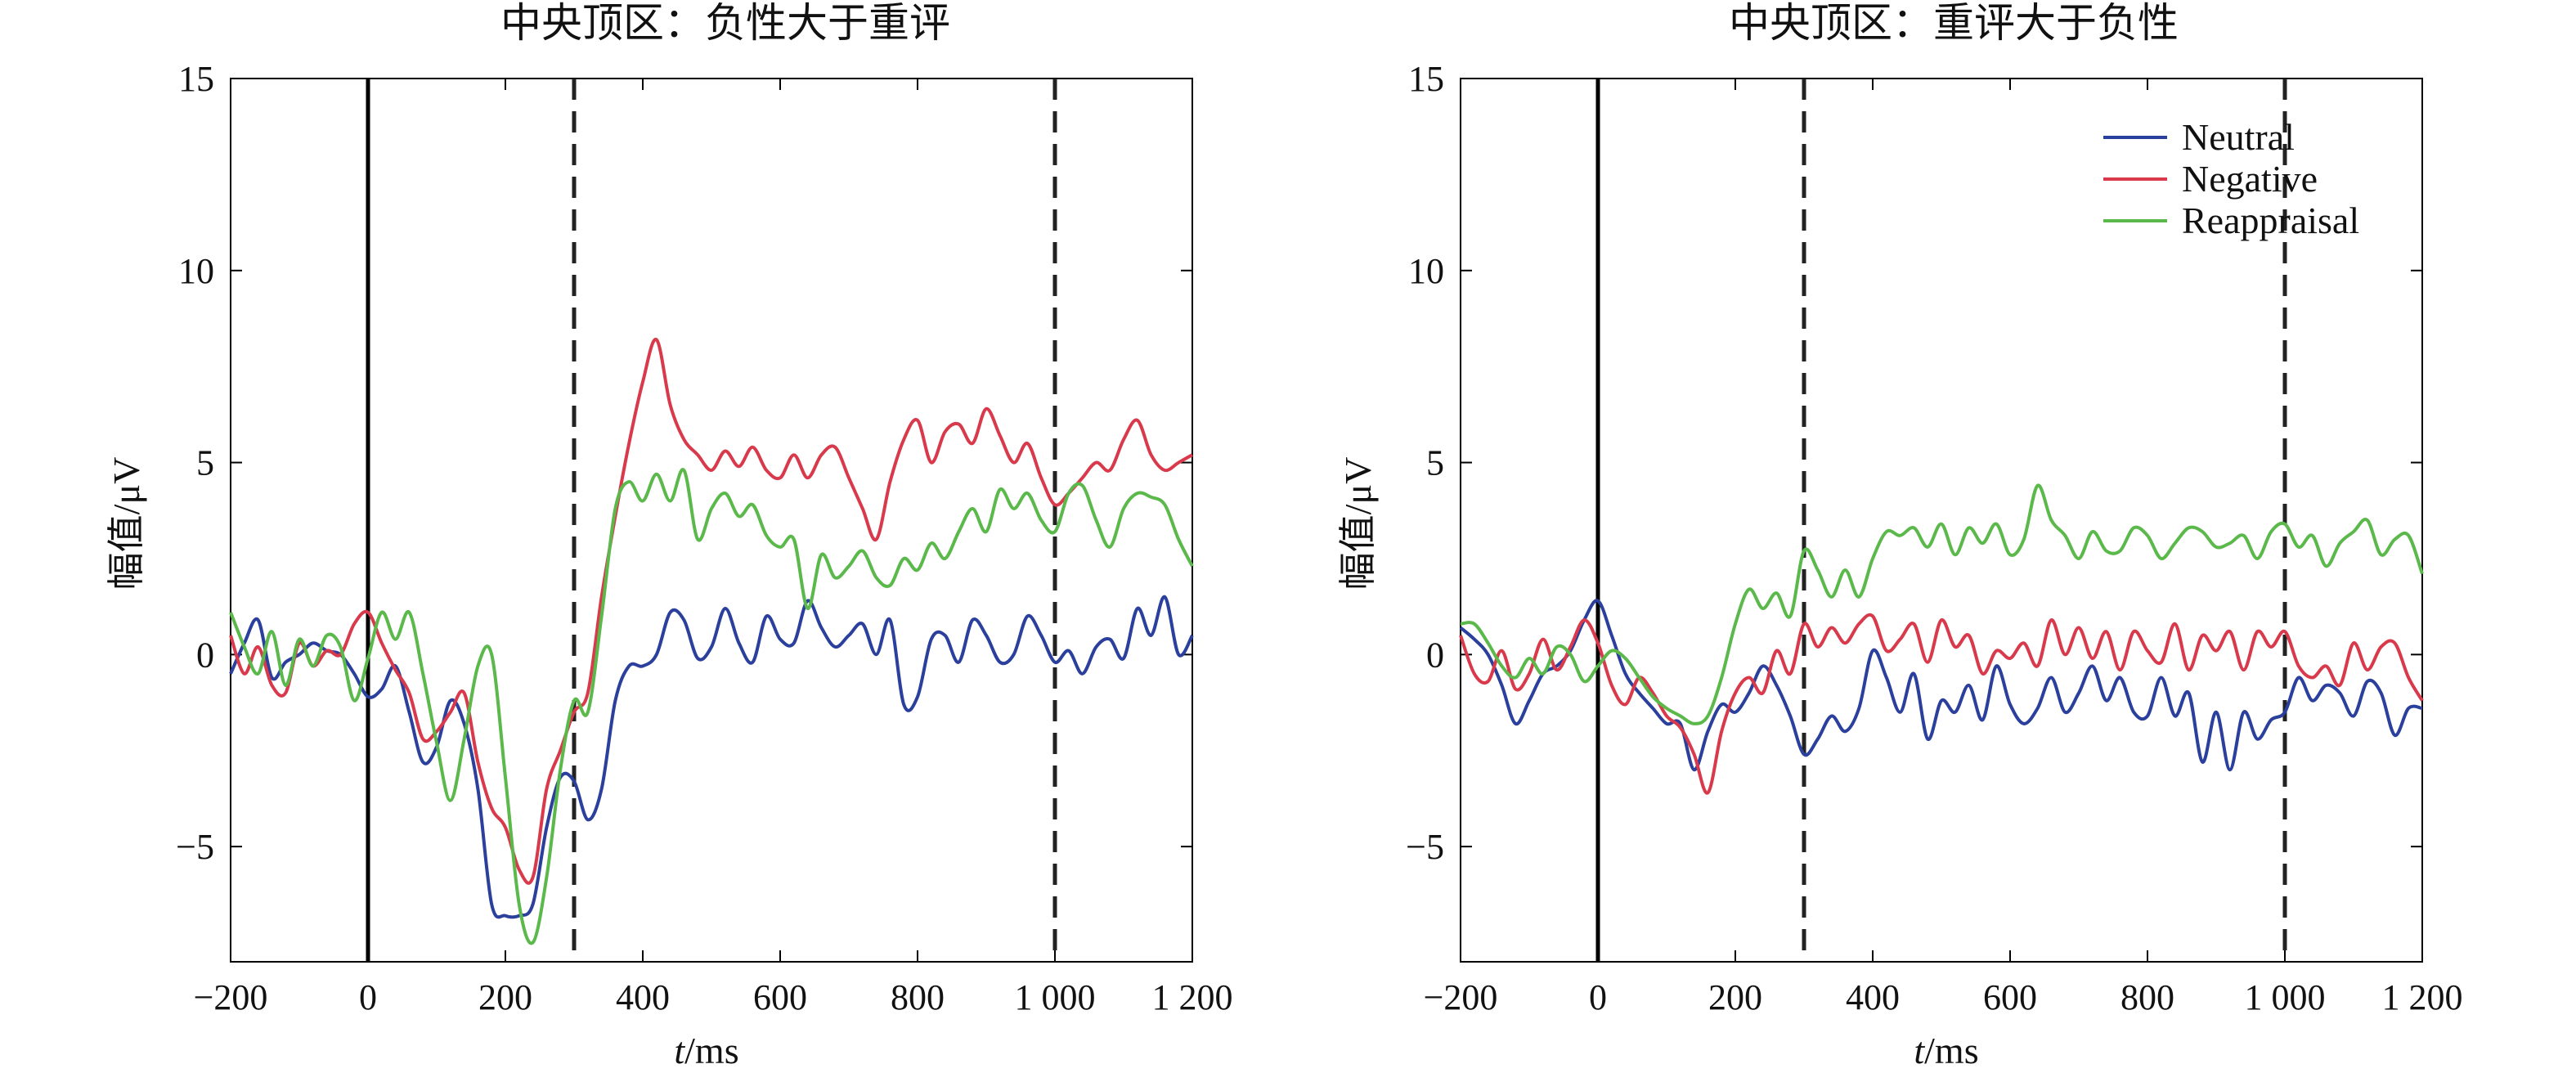 This screenshot has height=1082, width=2576. I want to click on legend-label-reappraisal: Reappraisal, so click(2270, 220).